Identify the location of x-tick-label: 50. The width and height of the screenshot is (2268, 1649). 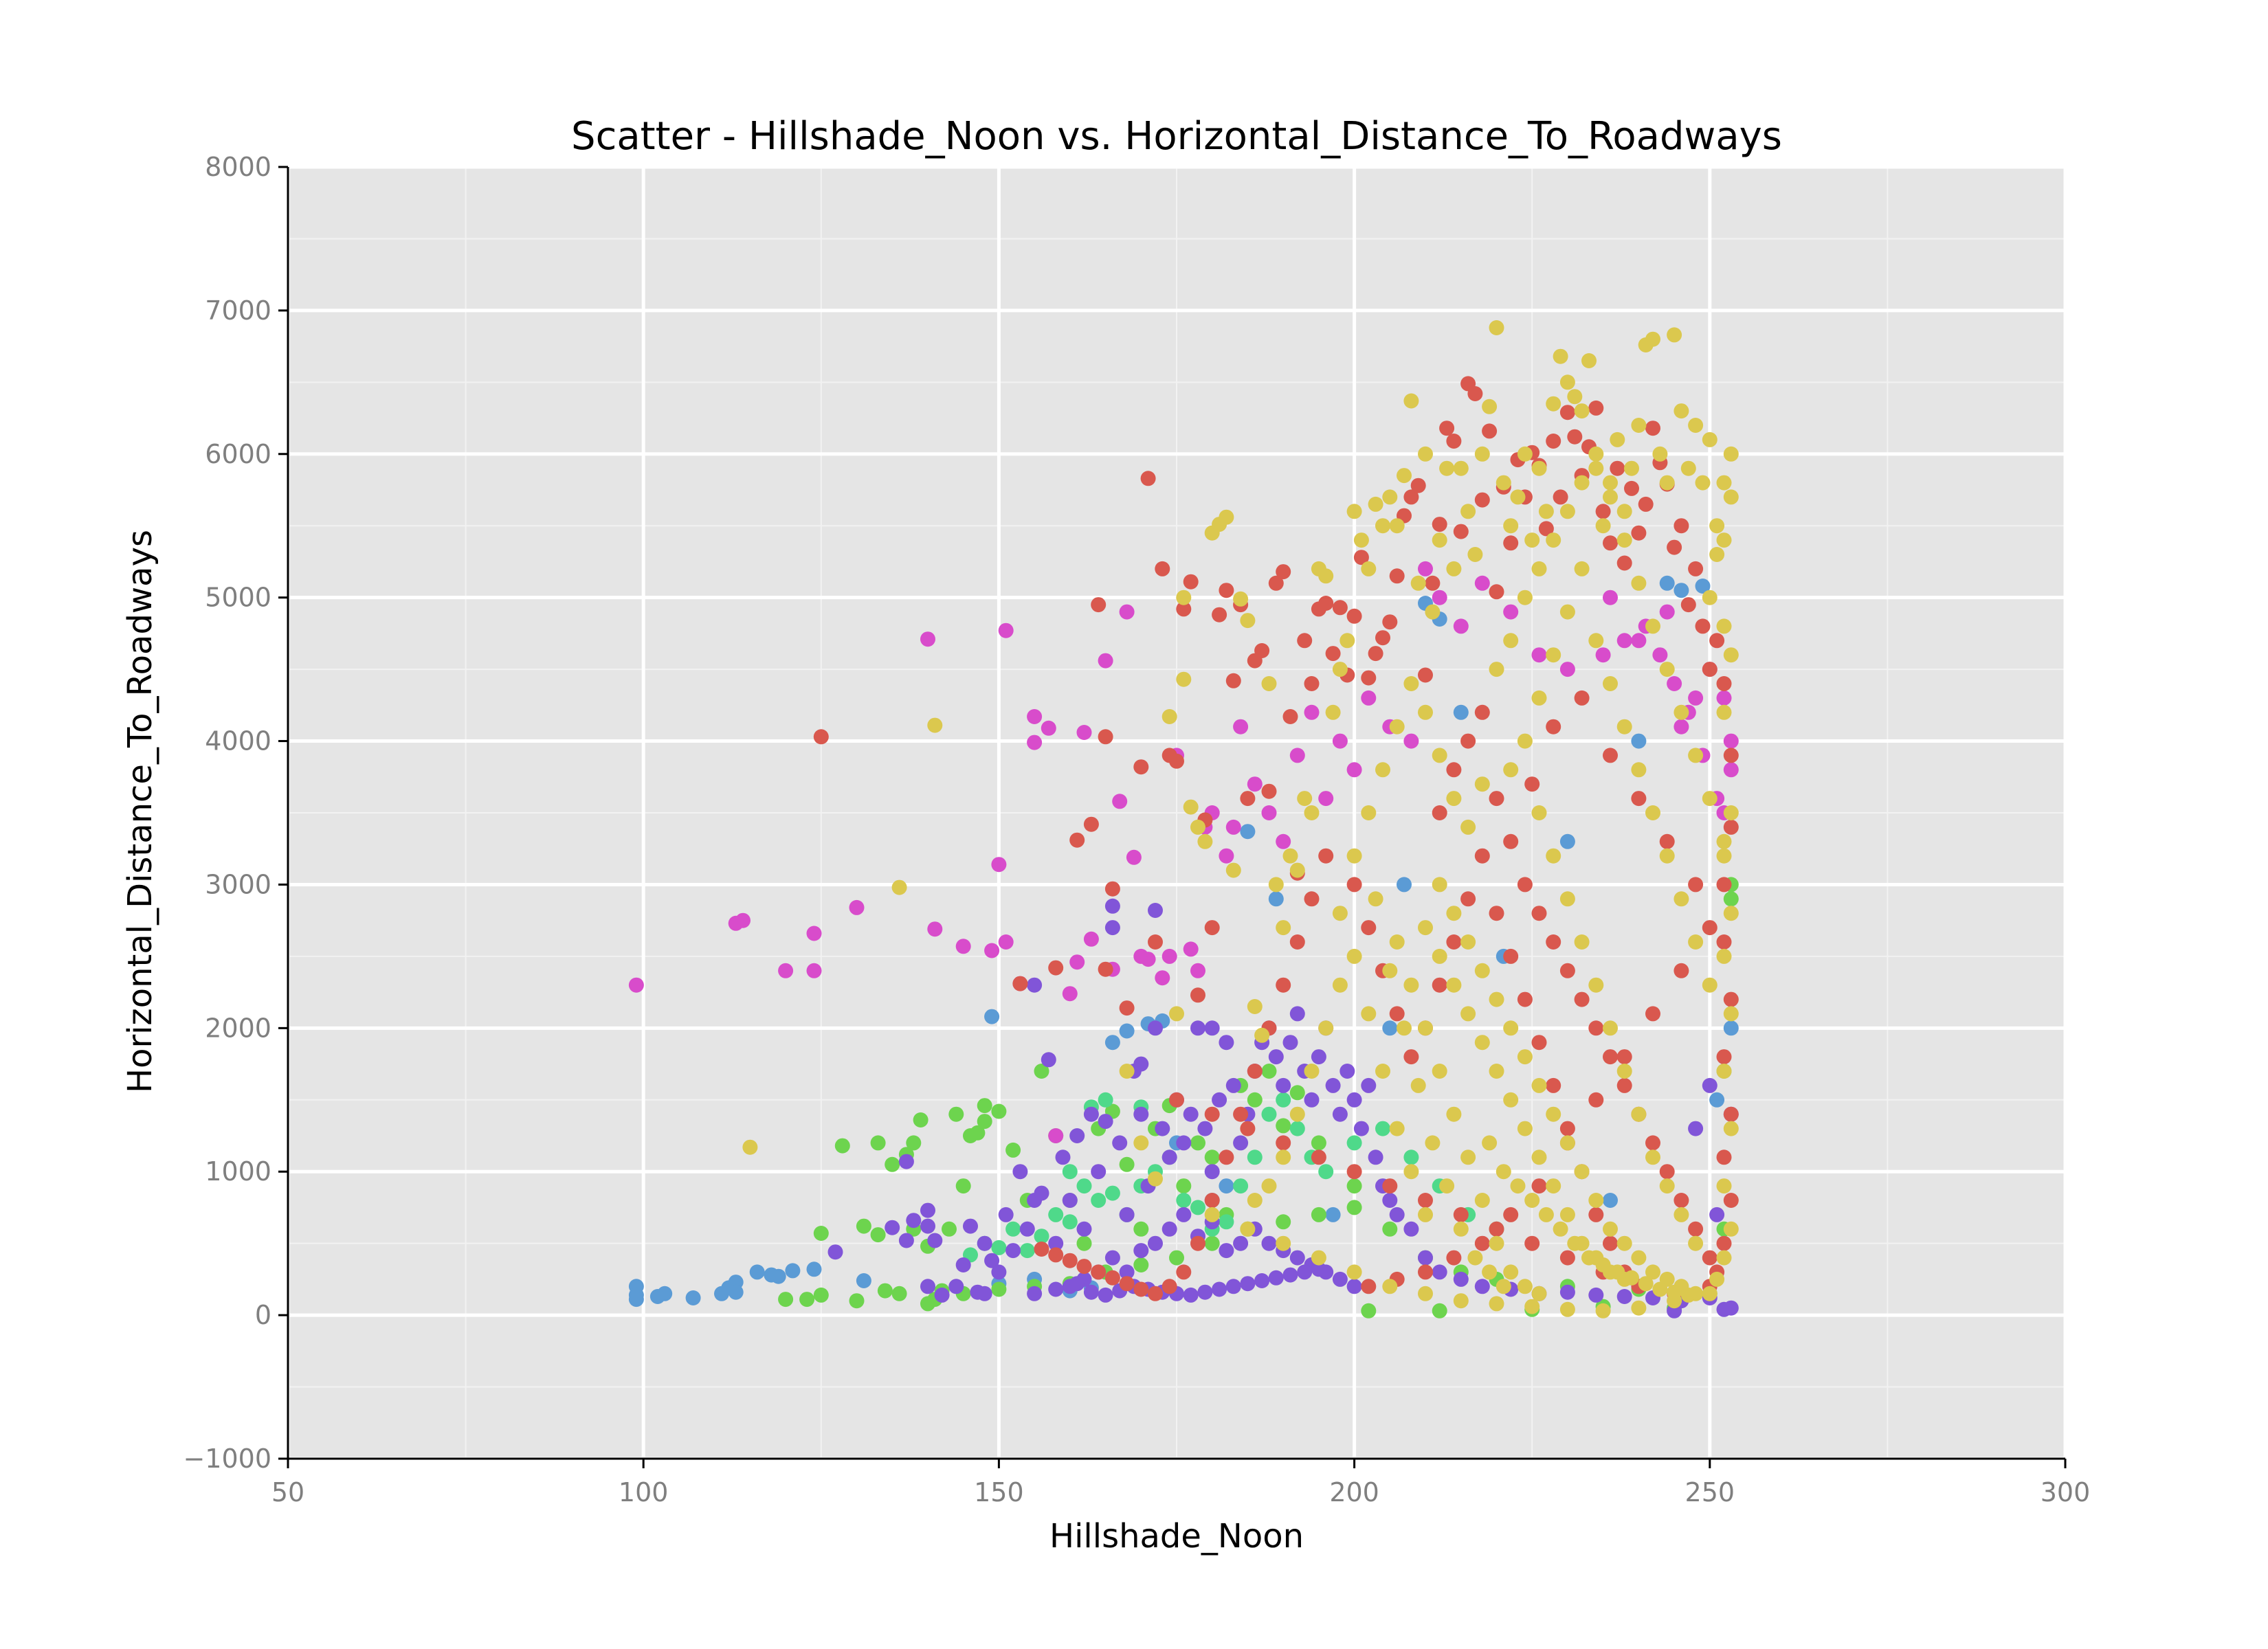
(287, 1492).